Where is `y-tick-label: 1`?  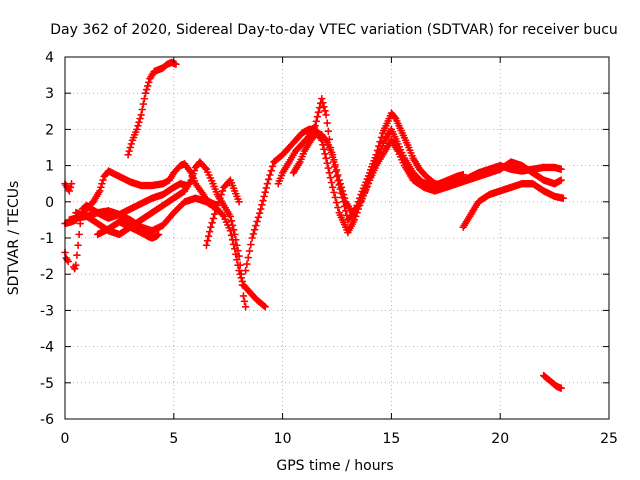 y-tick-label: 1 is located at coordinates (49, 167).